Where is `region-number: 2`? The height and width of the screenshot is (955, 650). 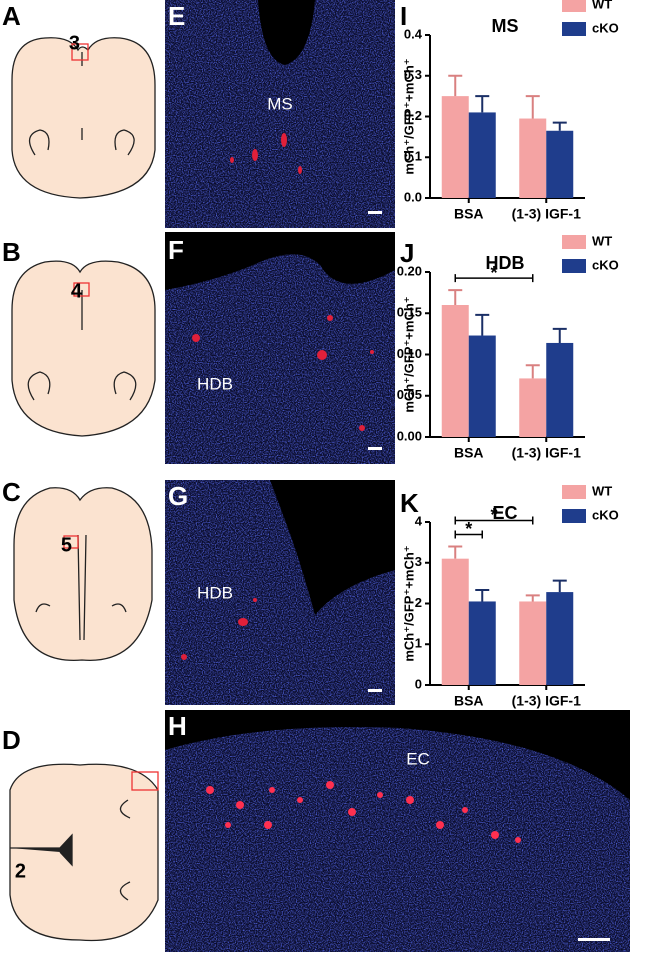
region-number: 2 is located at coordinates (20, 871).